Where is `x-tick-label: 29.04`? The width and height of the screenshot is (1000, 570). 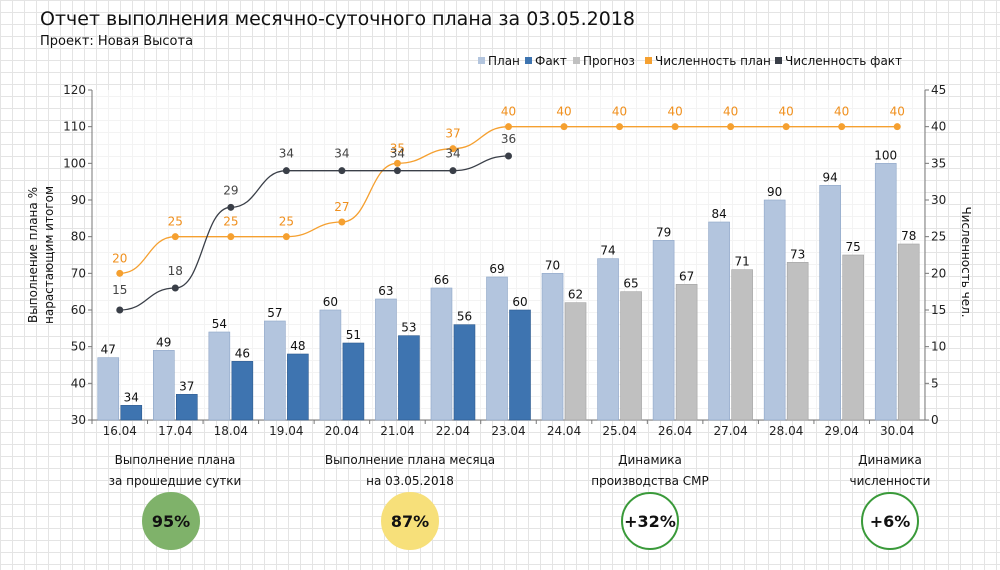
x-tick-label: 29.04 is located at coordinates (842, 431).